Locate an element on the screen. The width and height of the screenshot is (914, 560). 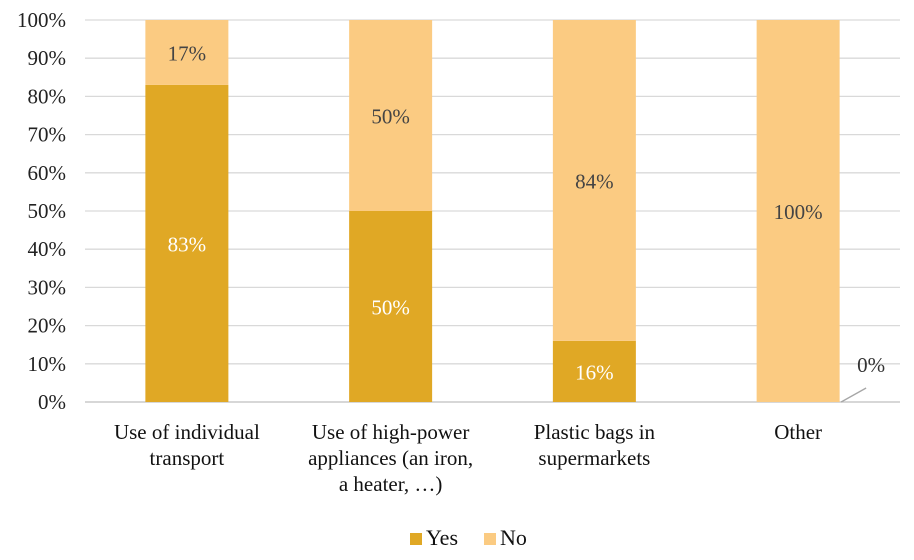
data-label-yes: 50% is located at coordinates (390, 308).